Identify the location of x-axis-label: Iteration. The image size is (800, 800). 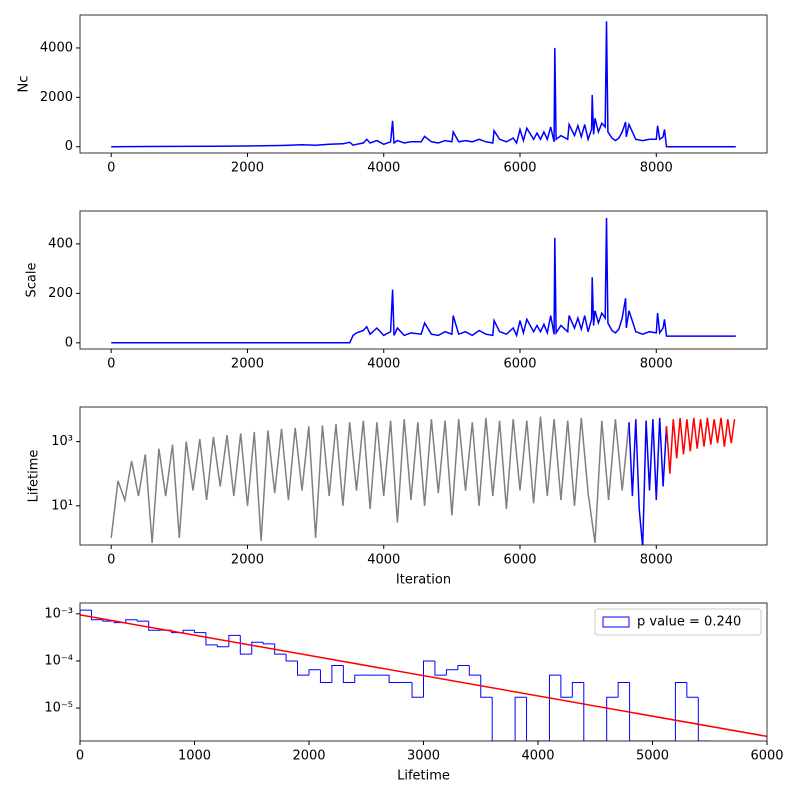
(423, 580).